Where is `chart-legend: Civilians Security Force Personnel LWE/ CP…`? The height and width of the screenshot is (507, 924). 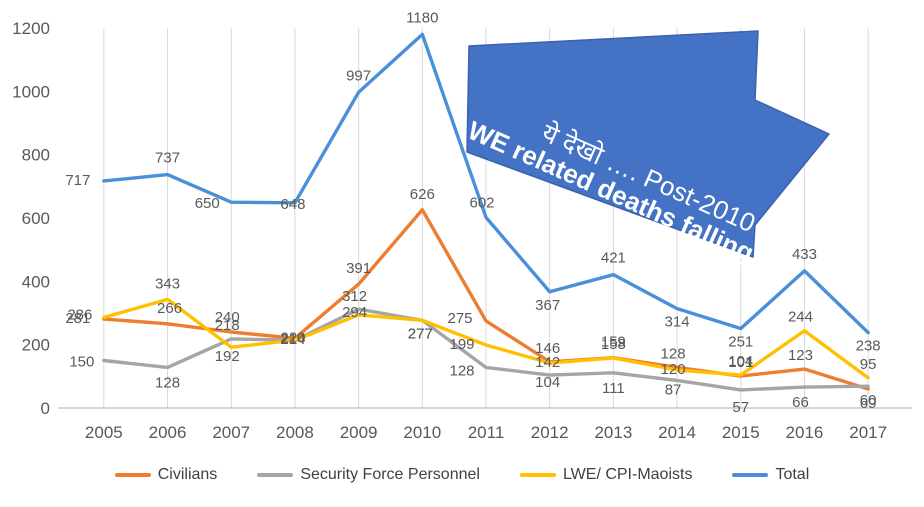
chart-legend: Civilians Security Force Personnel LWE/ CP… is located at coordinates (462, 475).